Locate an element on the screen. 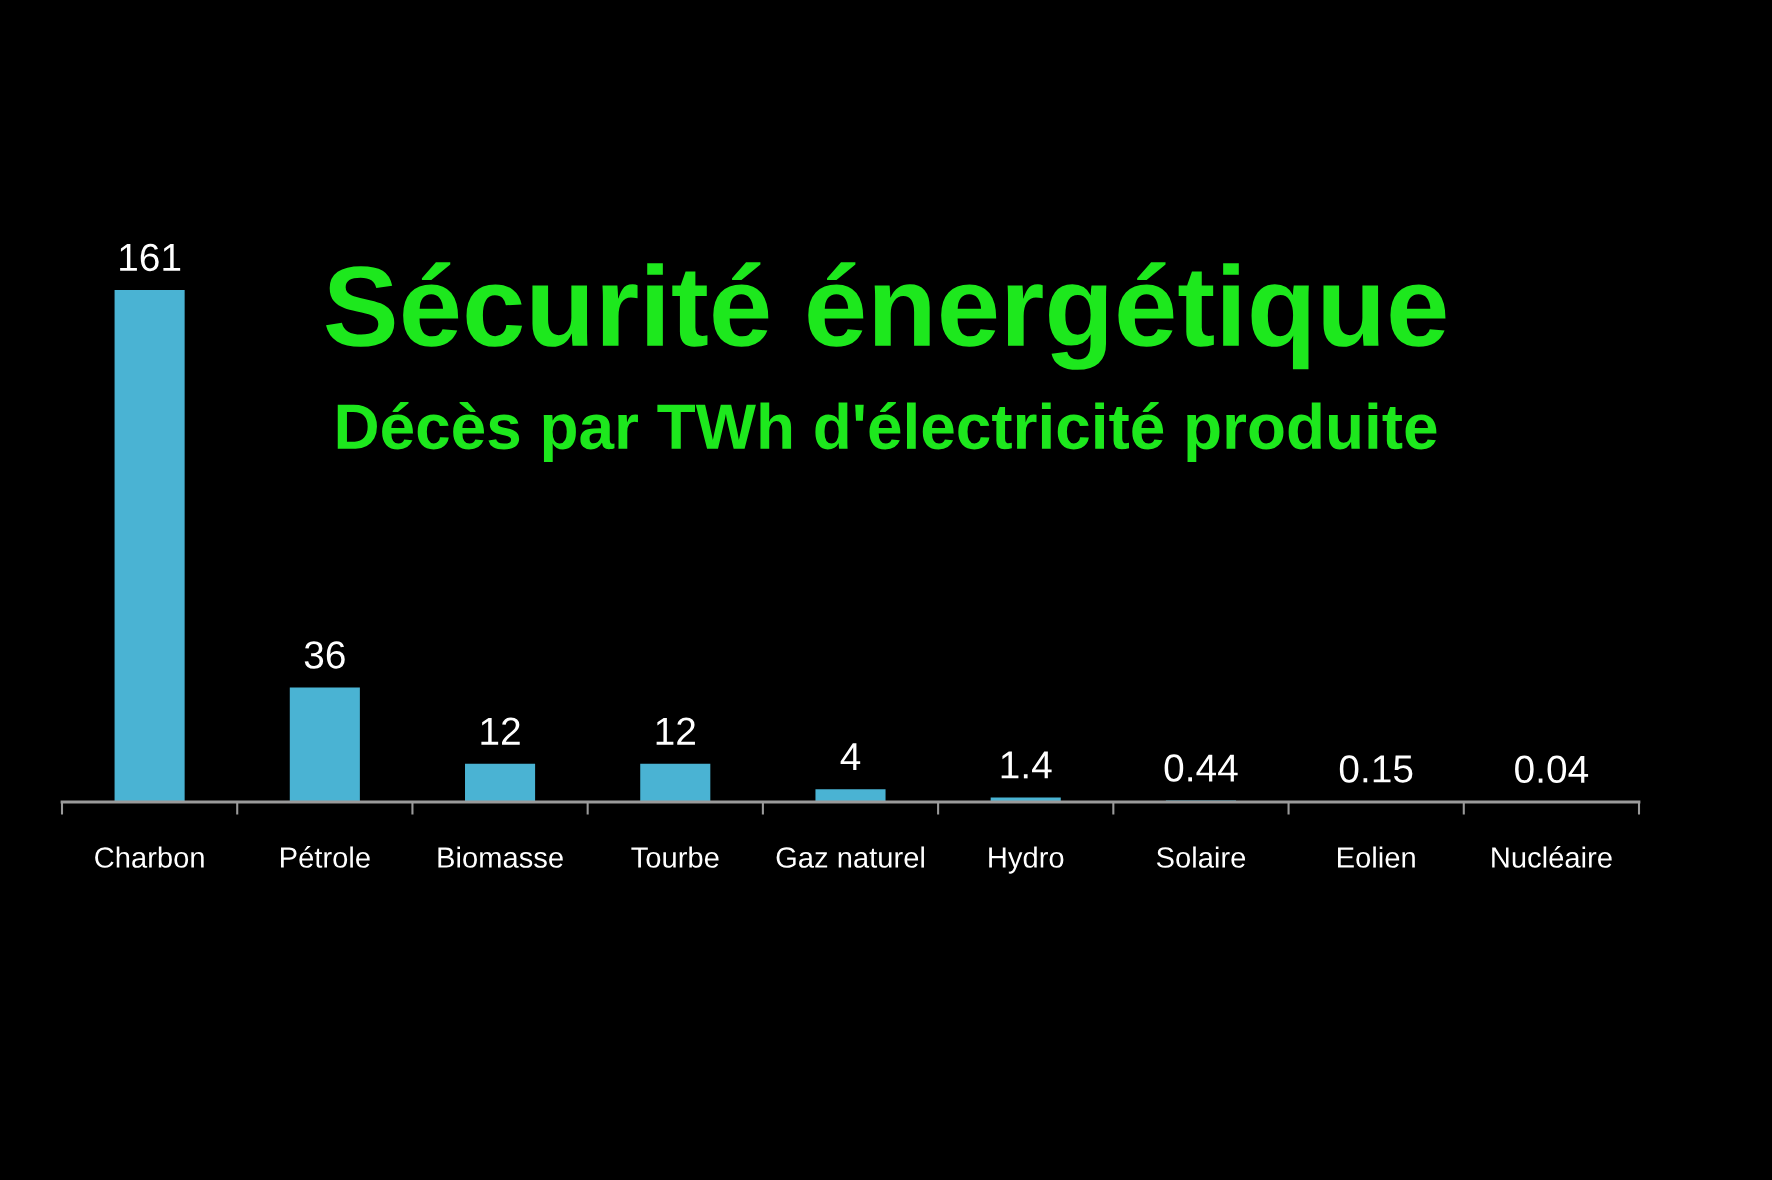  chart-title: Sécurité énergétique is located at coordinates (886, 316).